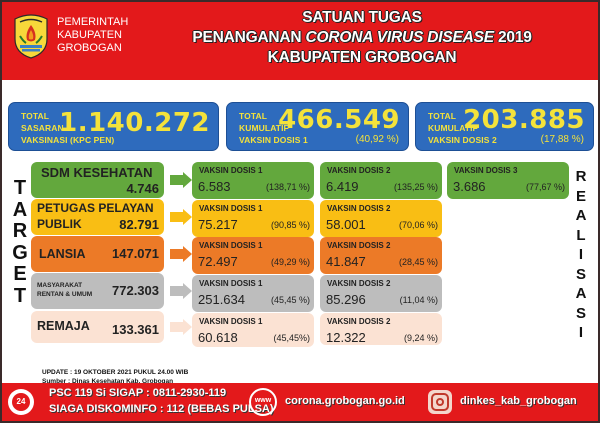  I want to click on title-line-2: PENANGANAN CORONA VIRUS DISEASE 2019, so click(362, 38).